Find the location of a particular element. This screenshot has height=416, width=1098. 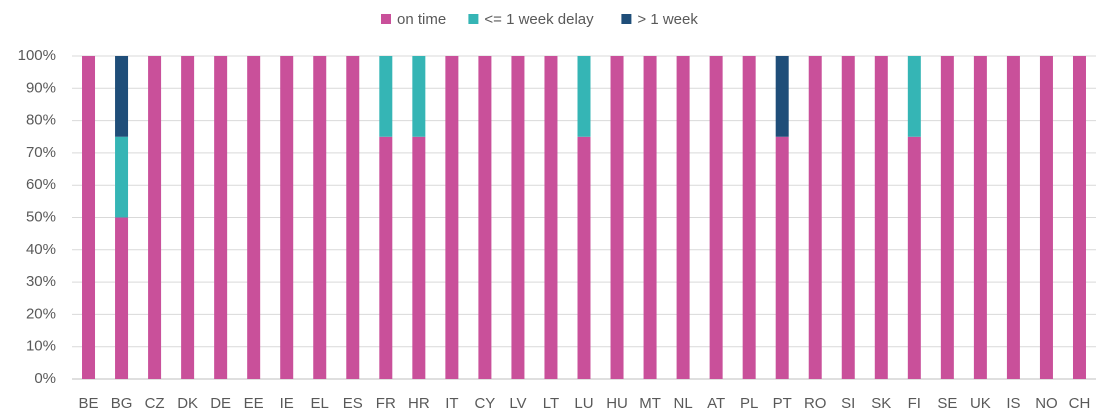

legend-label: <= 1 week delay is located at coordinates (539, 19).